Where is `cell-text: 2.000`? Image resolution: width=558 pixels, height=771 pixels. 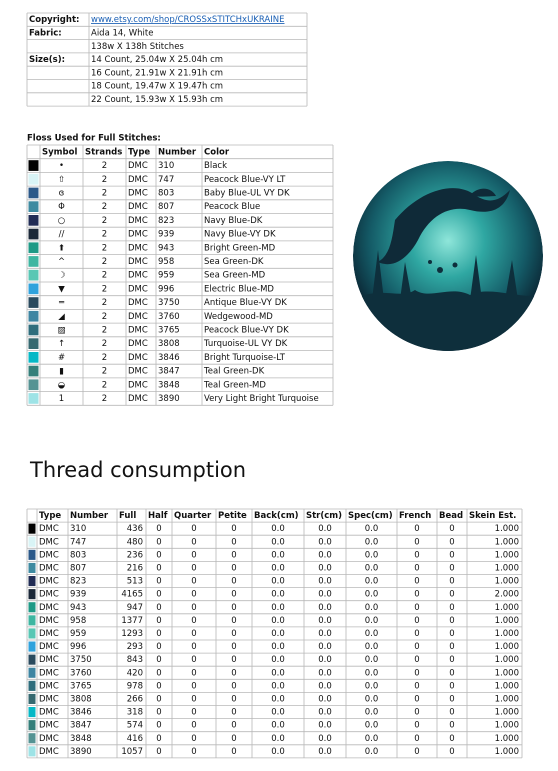 cell-text: 2.000 is located at coordinates (507, 595).